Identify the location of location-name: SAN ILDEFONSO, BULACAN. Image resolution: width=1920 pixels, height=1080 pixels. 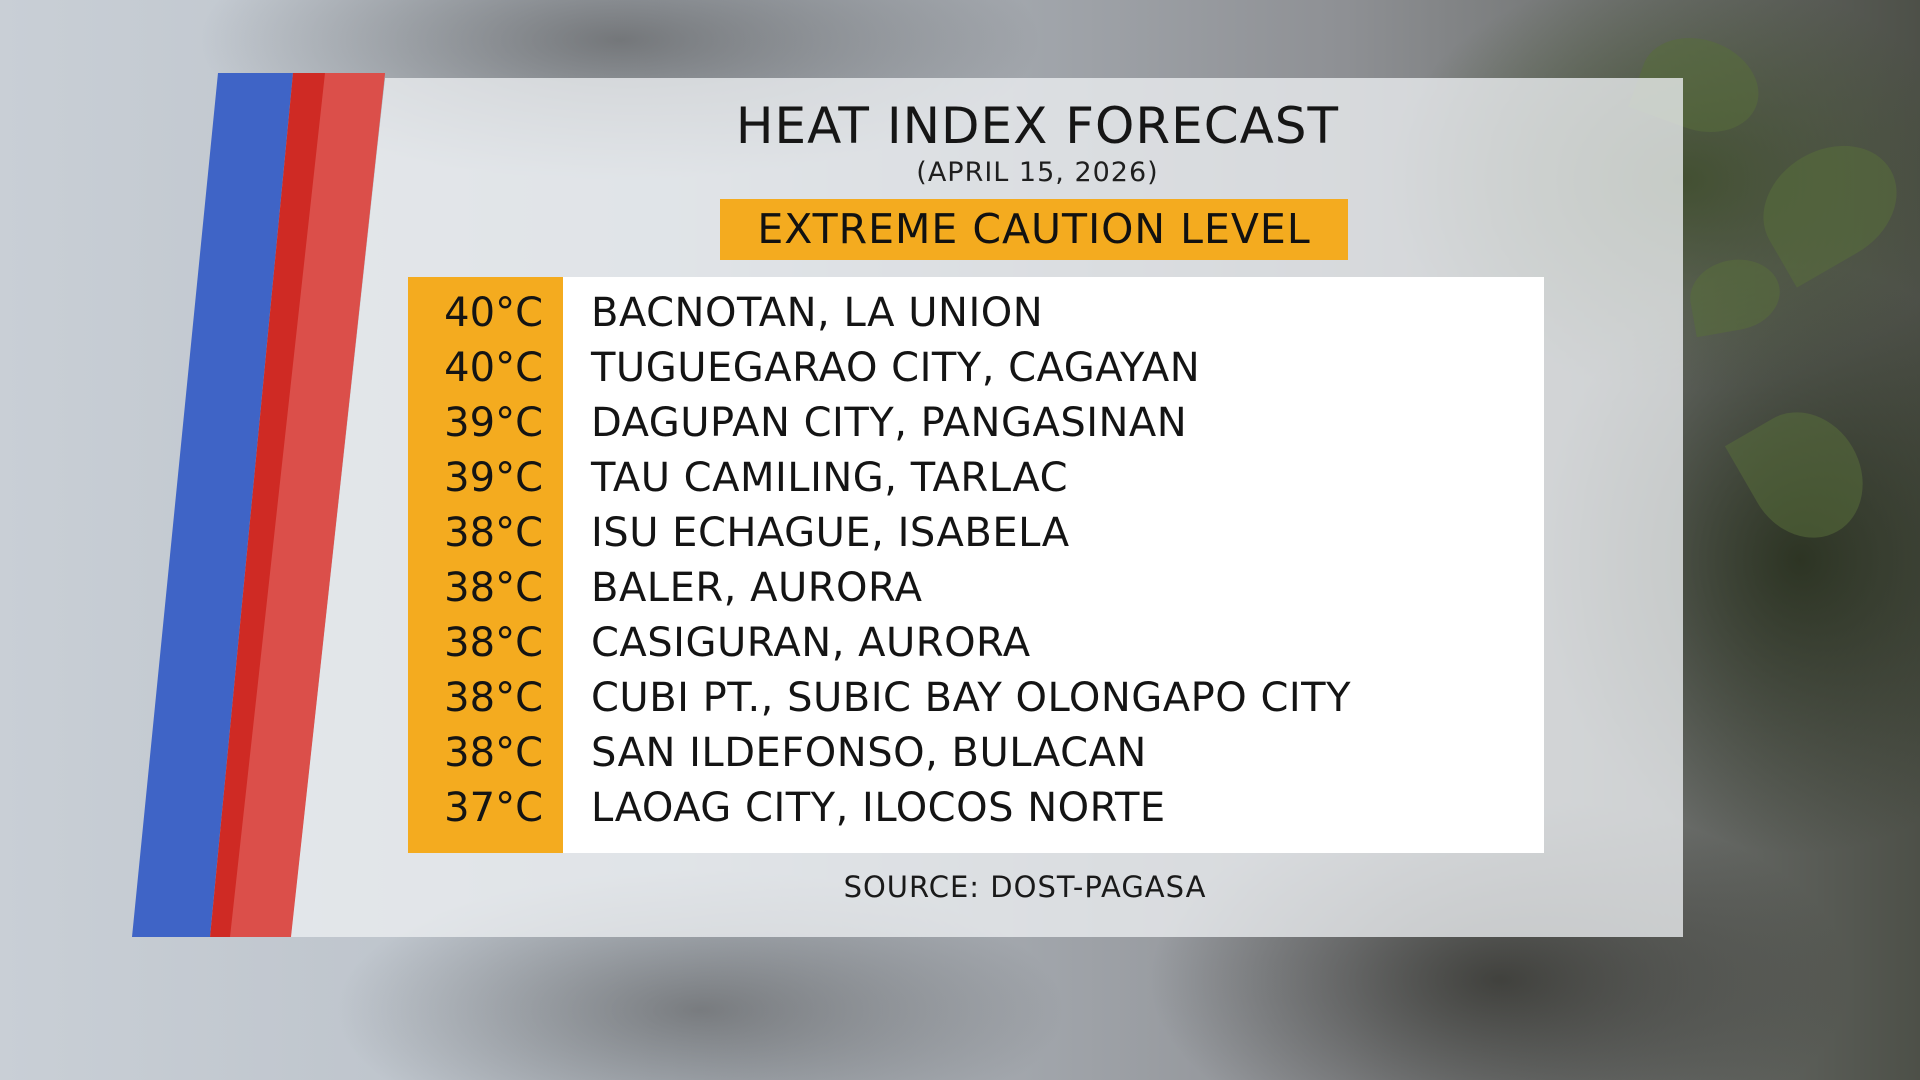
(869, 753).